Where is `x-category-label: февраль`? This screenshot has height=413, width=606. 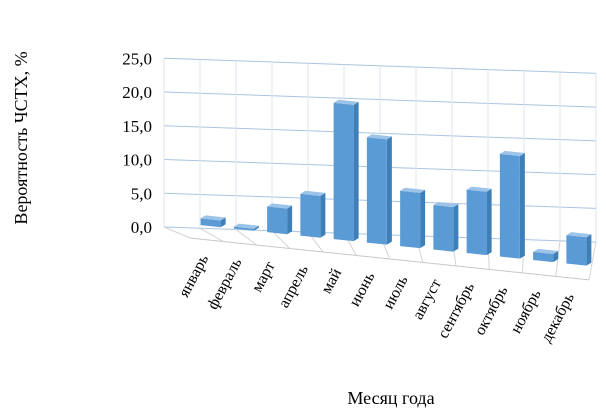
x-category-label: февраль is located at coordinates (224, 283).